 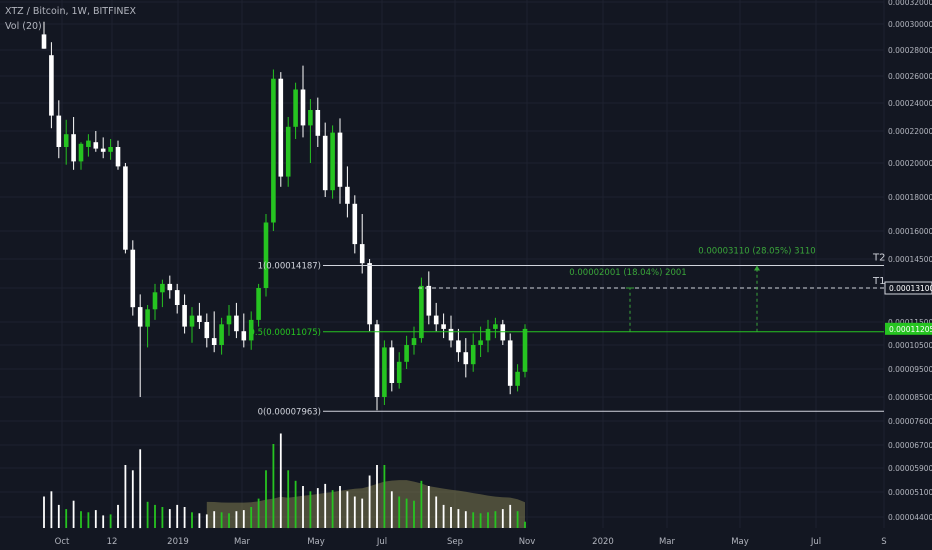 I want to click on time-axis: Oct 12 2019 Mar May Jul Sep Nov 2020 Mar May Jul S, so click(x=471, y=542).